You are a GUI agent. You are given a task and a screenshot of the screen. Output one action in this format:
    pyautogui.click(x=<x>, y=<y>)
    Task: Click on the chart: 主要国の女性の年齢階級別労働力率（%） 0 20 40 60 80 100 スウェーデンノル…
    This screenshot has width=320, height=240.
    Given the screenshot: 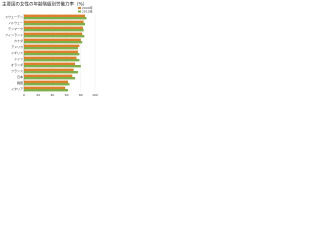 What is the action you would take?
    pyautogui.click(x=50, y=50)
    